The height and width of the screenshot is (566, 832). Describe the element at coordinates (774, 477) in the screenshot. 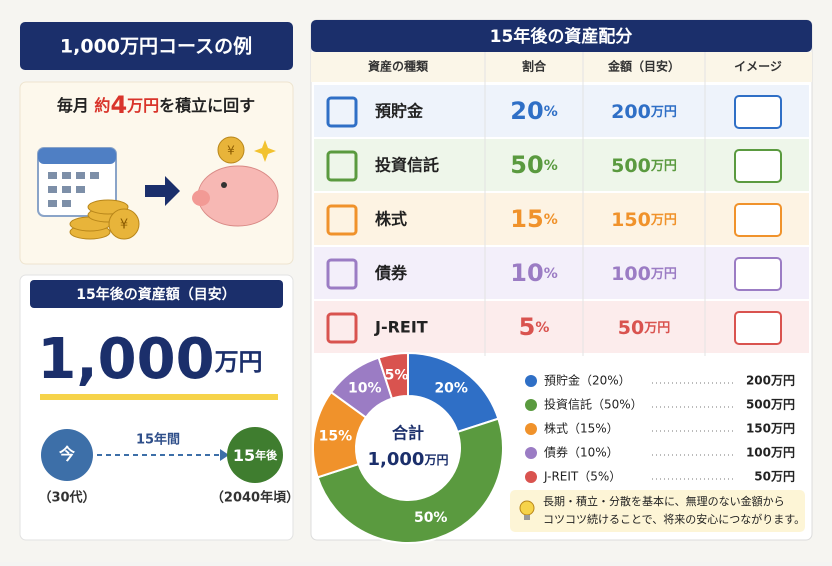

I see `legend-amount: 50万円` at that location.